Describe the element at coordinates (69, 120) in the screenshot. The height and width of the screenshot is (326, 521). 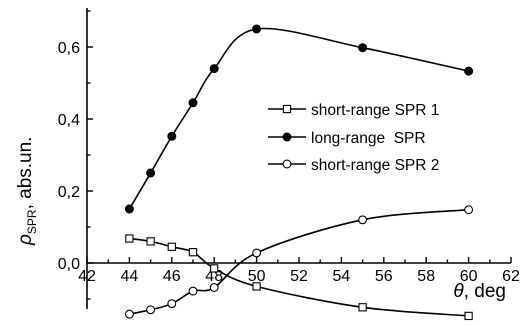
I see `y-tick-label: 0,4` at that location.